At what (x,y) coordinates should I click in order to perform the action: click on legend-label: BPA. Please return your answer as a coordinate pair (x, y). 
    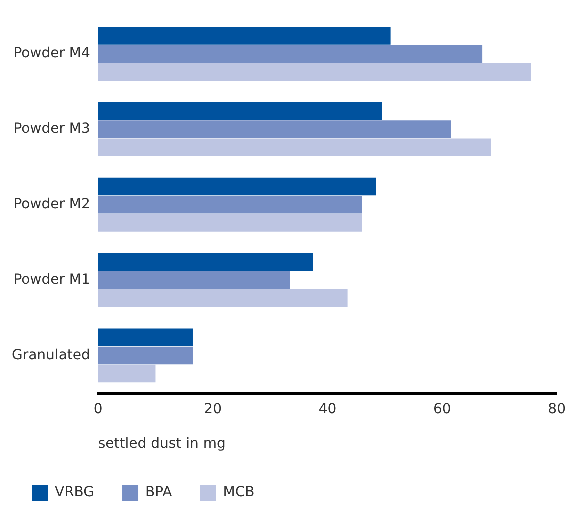
    Looking at the image, I should click on (159, 492).